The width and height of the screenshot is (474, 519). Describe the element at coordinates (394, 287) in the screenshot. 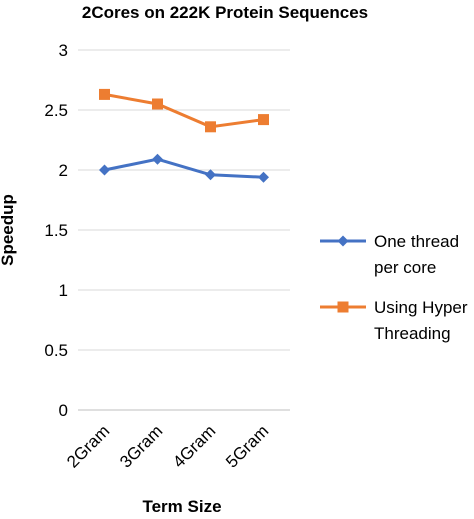

I see `legend: One thread per core Using Hyper Threading` at that location.